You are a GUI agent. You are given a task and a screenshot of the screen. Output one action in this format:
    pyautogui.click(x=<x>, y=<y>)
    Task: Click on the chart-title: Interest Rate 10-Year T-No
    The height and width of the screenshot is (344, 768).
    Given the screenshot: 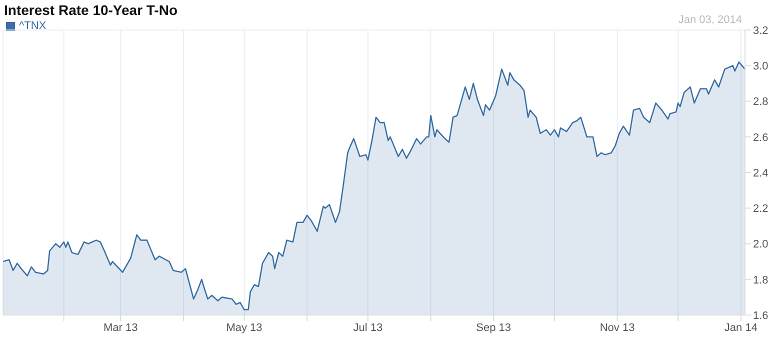 What is the action you would take?
    pyautogui.click(x=91, y=10)
    